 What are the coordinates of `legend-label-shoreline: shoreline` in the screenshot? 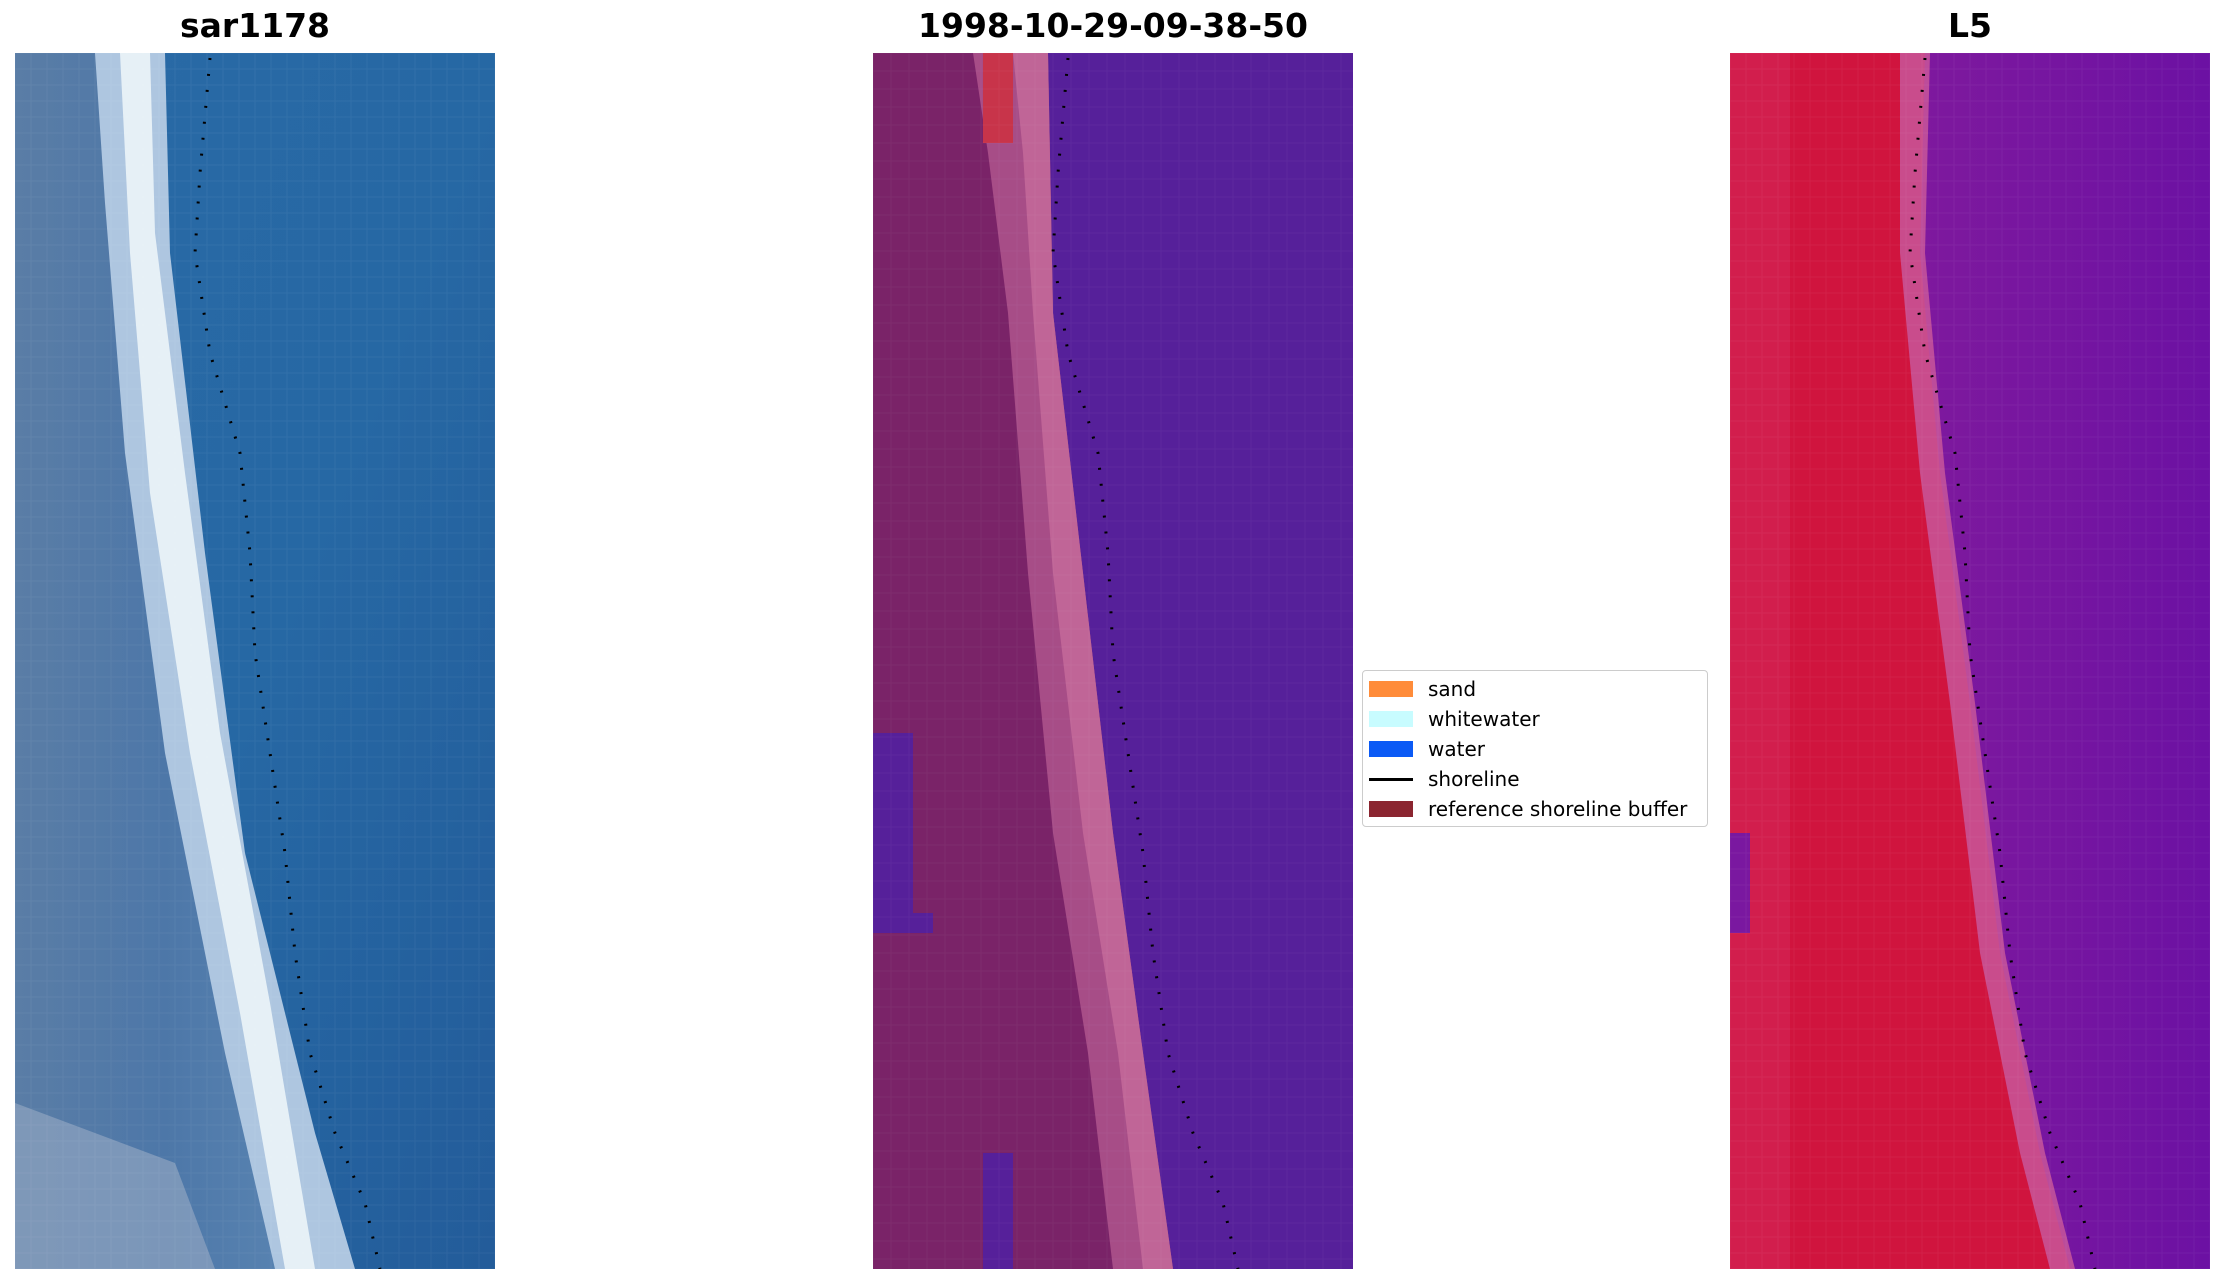 It's located at (1474, 779).